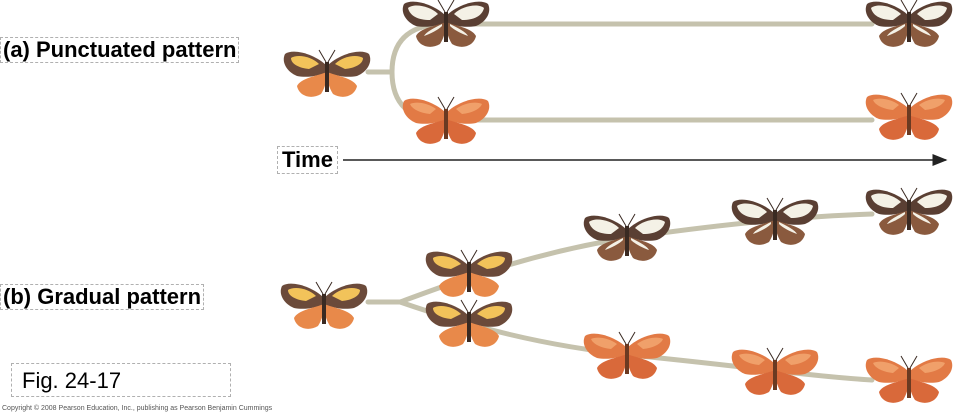 Image resolution: width=956 pixels, height=415 pixels. I want to click on butterfly-orange-punctuated-early, so click(446, 120).